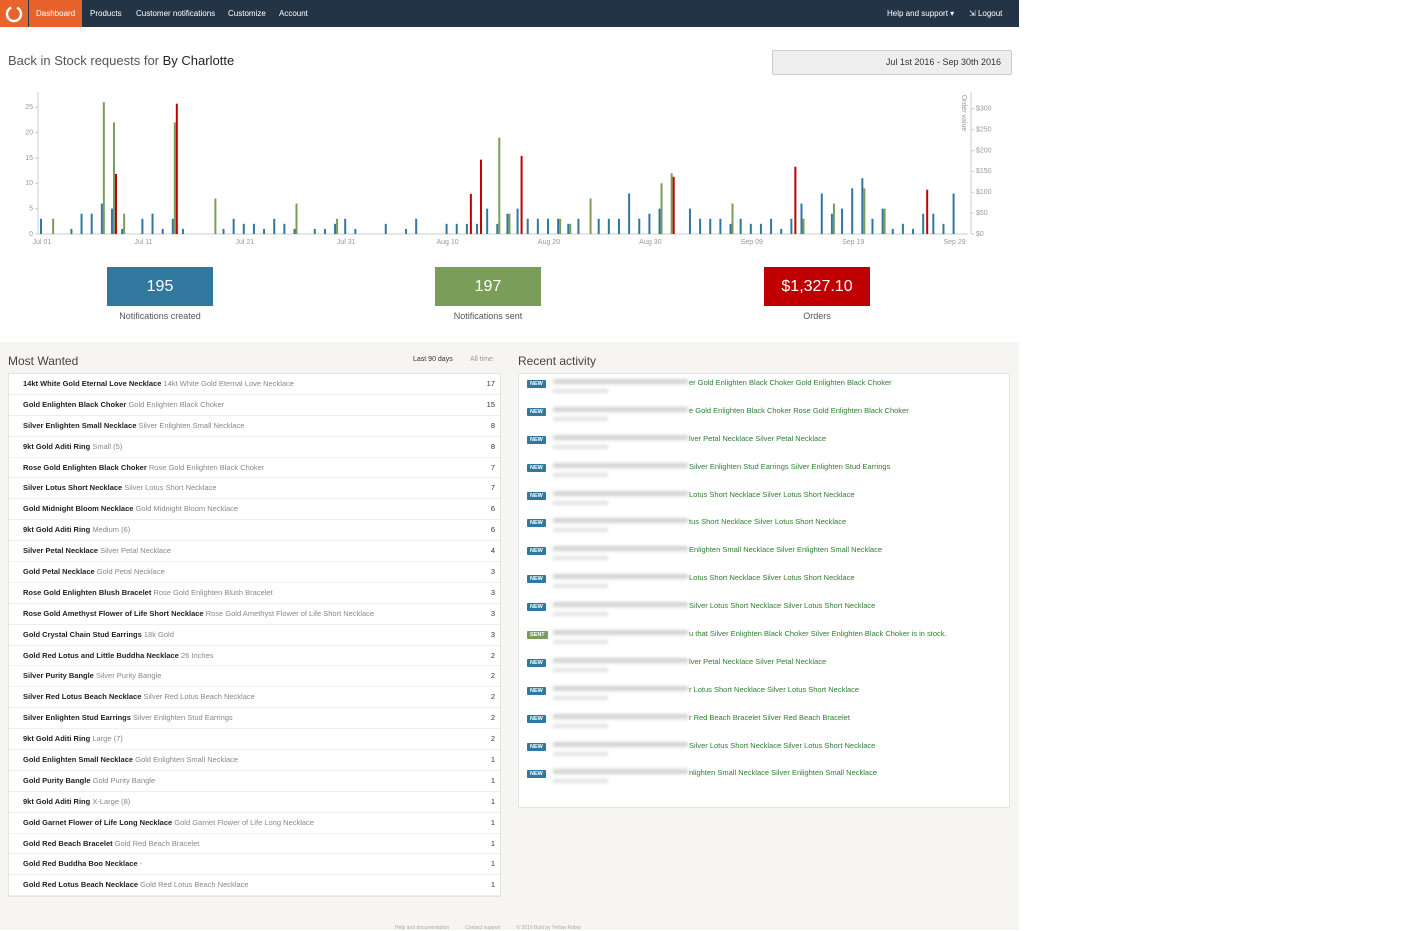 The width and height of the screenshot is (1407, 931). What do you see at coordinates (980, 234) in the screenshot?
I see `y2-tick-label: $0` at bounding box center [980, 234].